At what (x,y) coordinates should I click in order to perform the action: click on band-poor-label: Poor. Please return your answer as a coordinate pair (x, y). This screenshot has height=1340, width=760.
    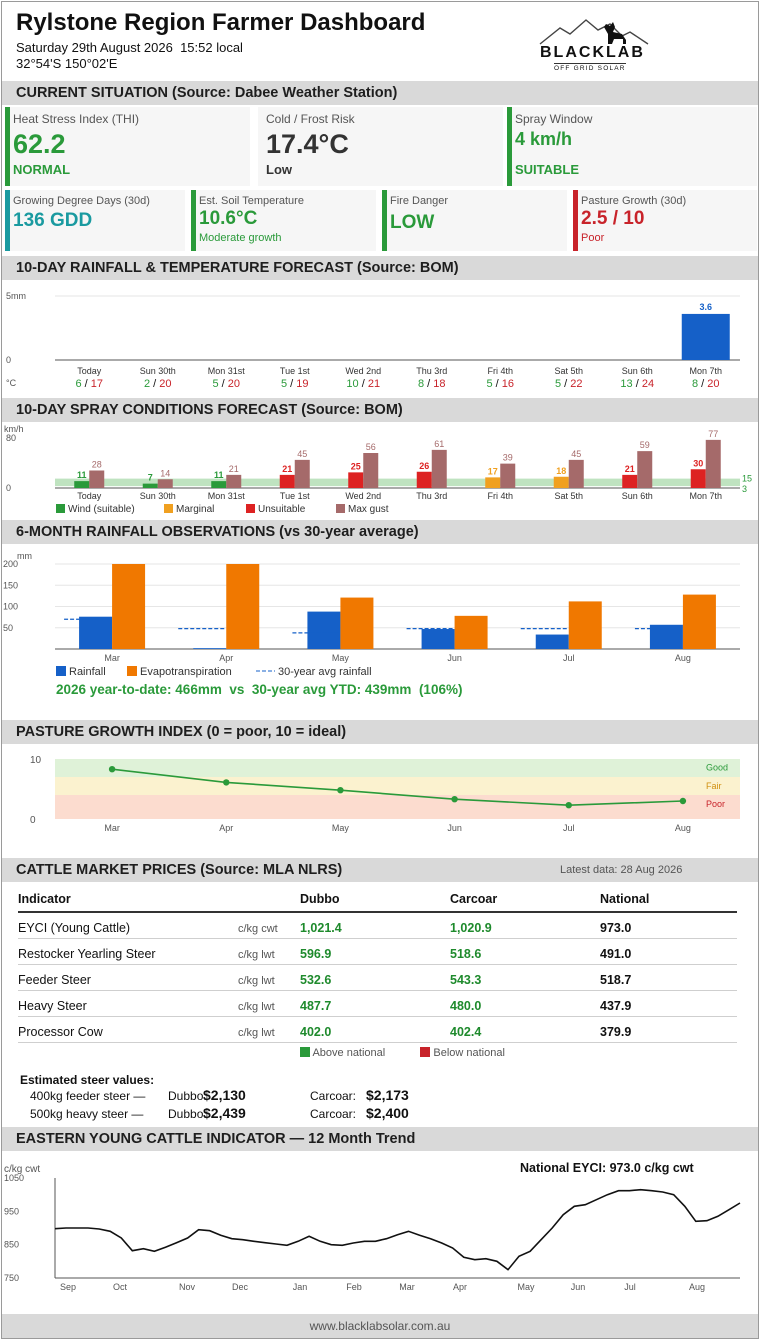
    Looking at the image, I should click on (715, 804).